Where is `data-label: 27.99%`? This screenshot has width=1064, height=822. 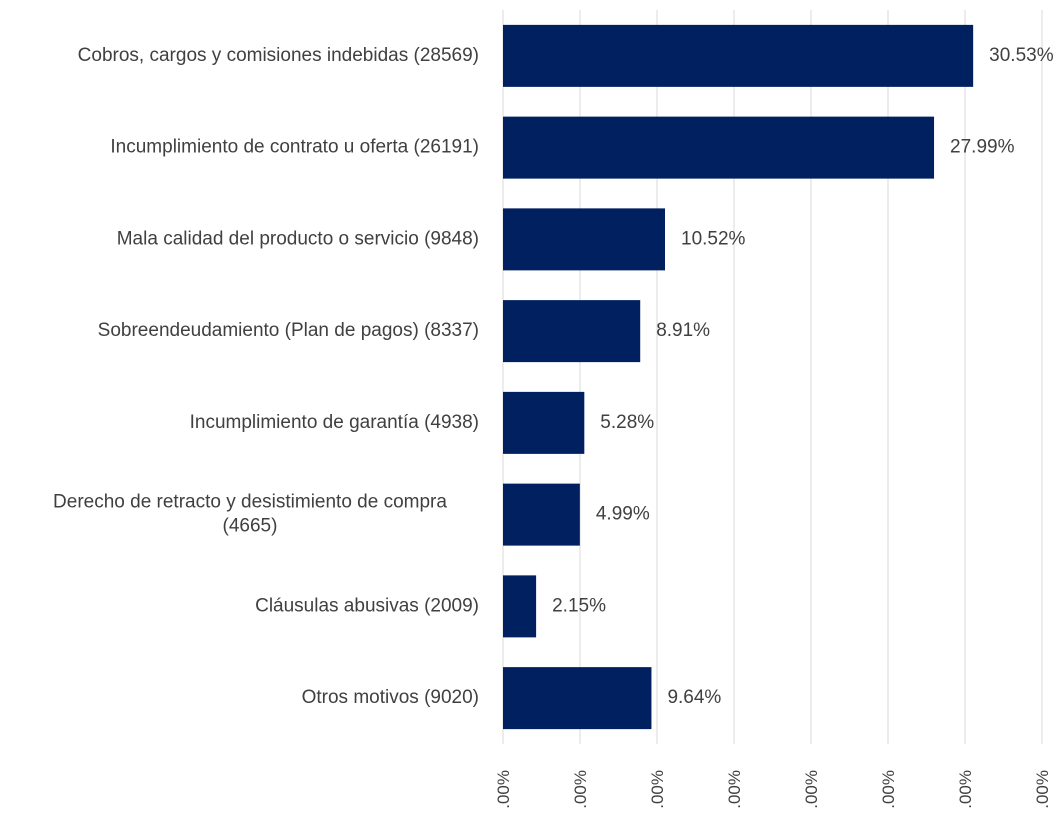
data-label: 27.99% is located at coordinates (982, 147).